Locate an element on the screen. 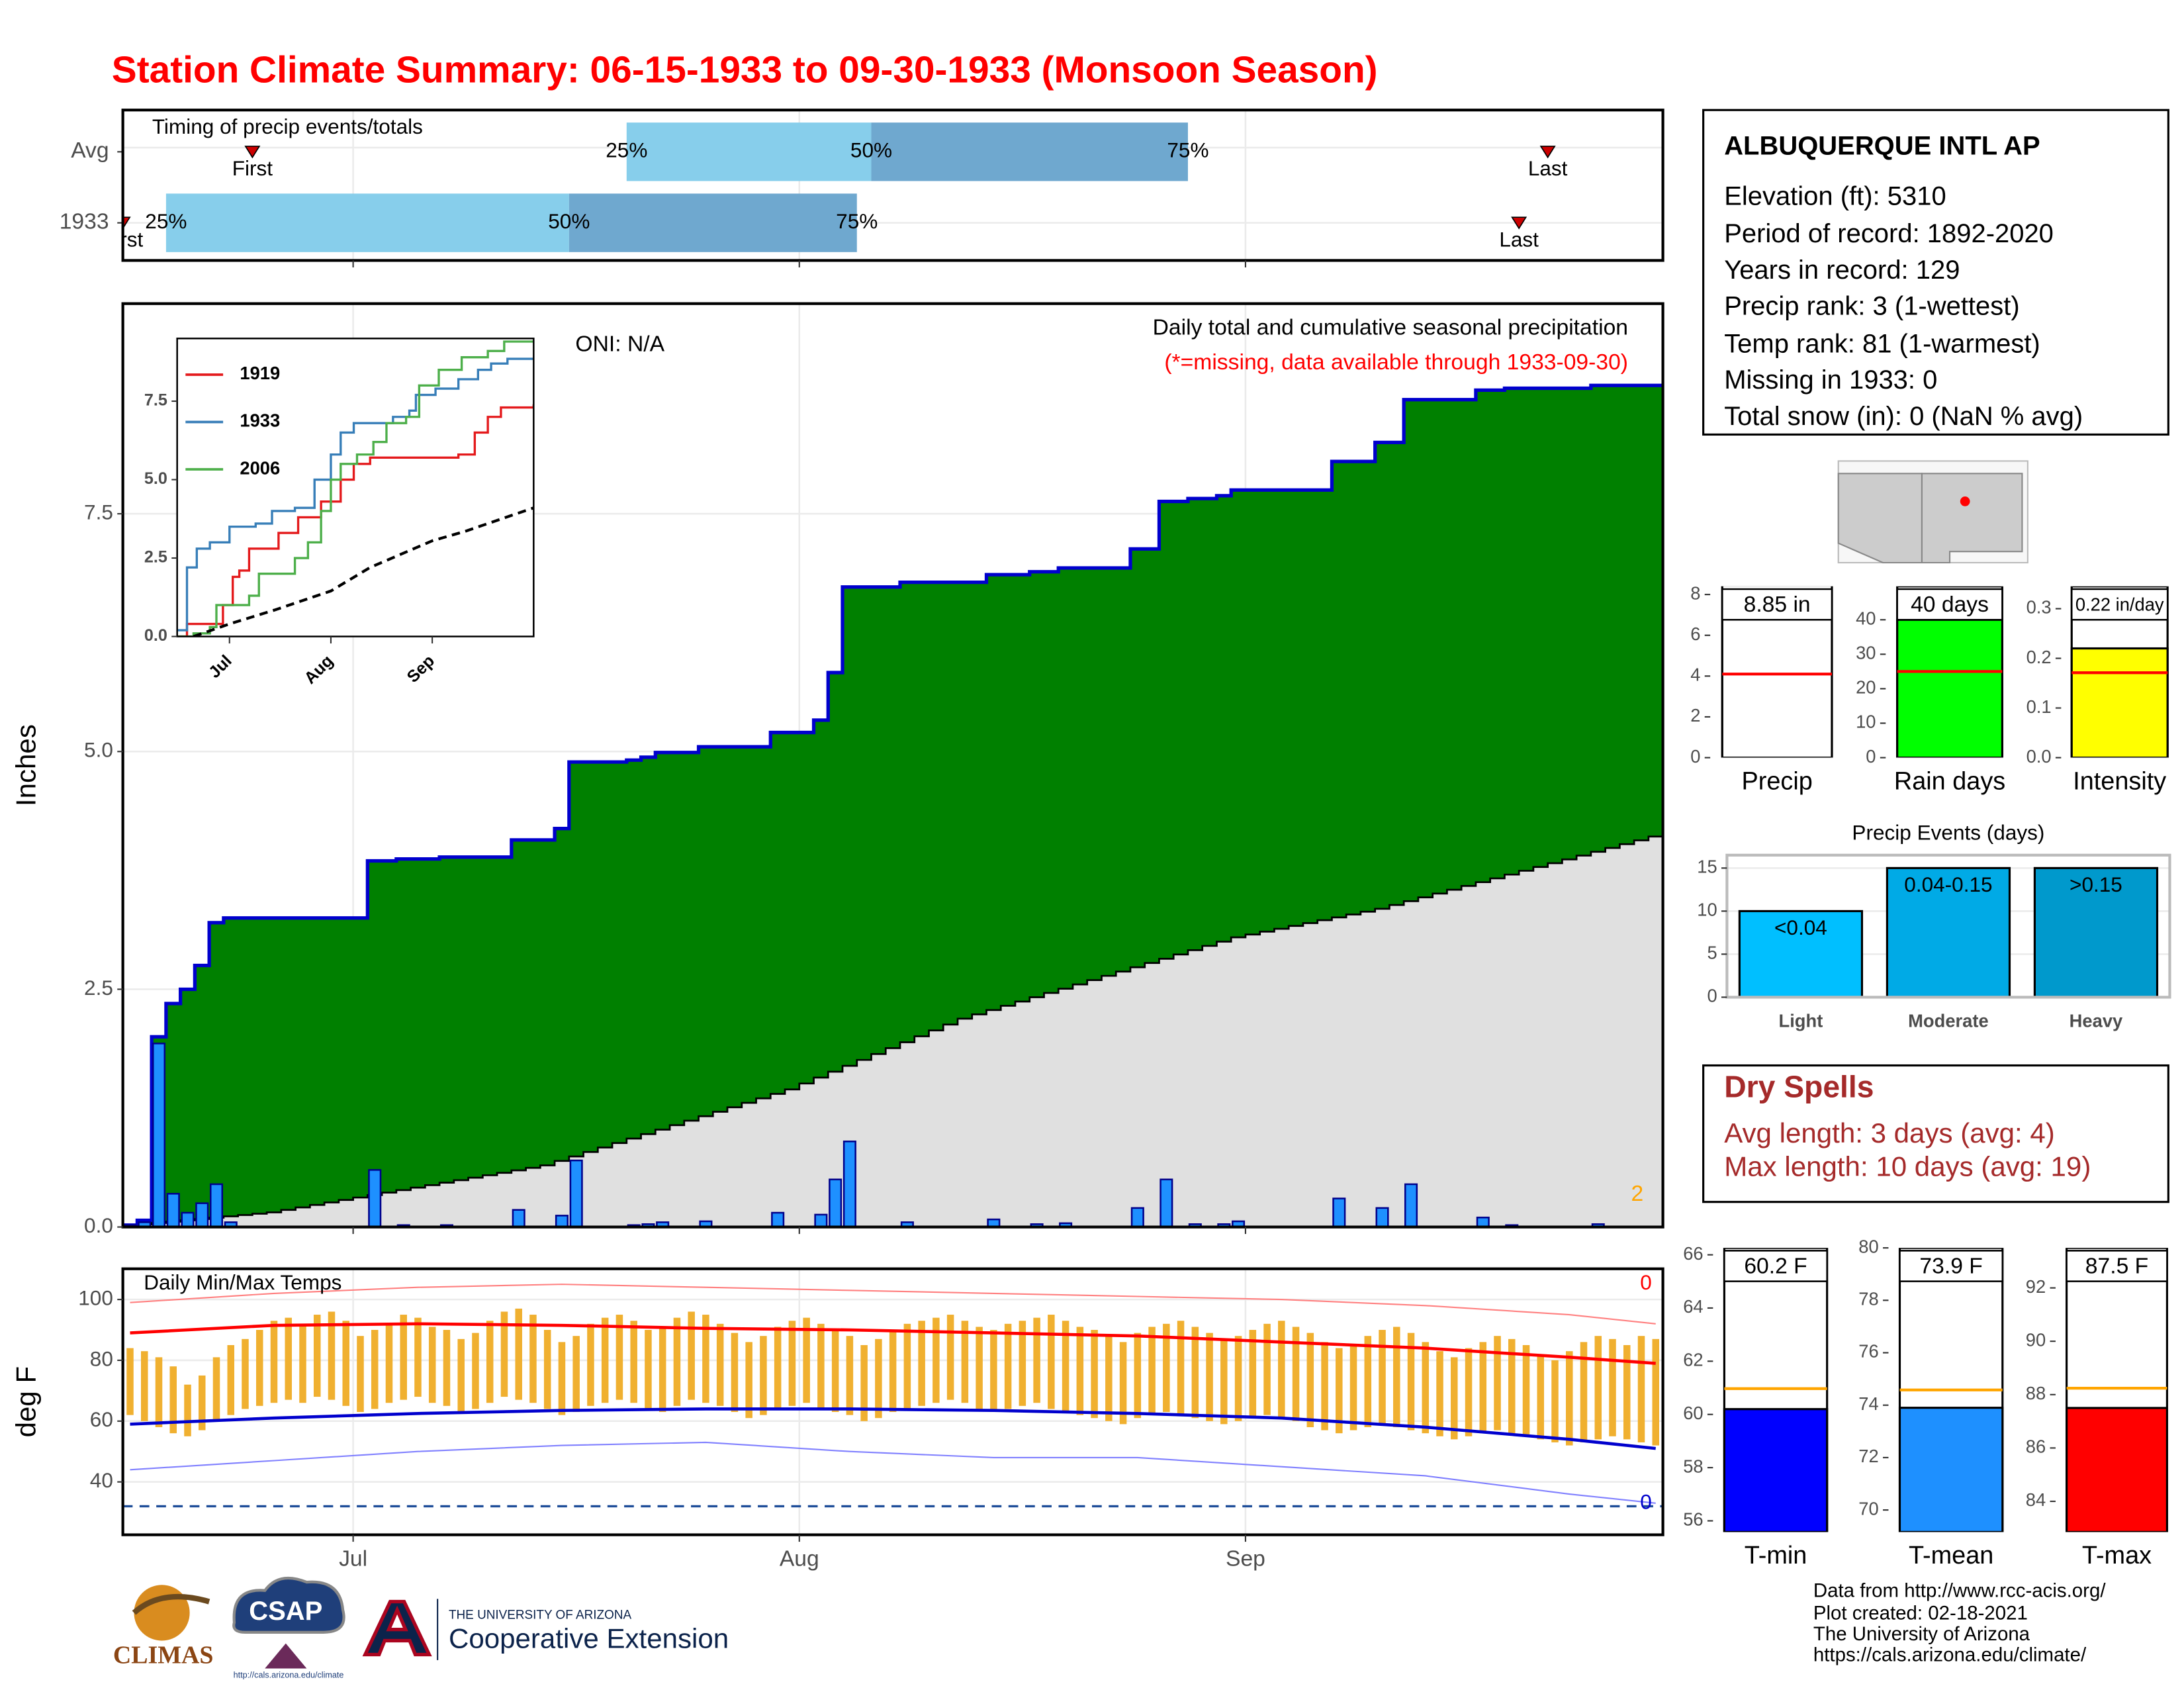  category-label: T-min is located at coordinates (1776, 1556).